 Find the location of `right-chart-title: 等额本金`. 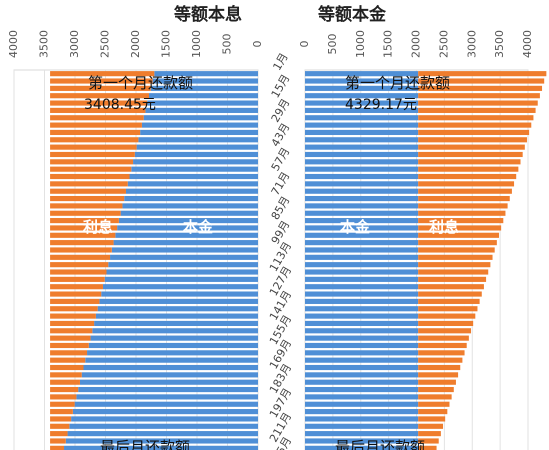

right-chart-title: 等额本金 is located at coordinates (352, 14).